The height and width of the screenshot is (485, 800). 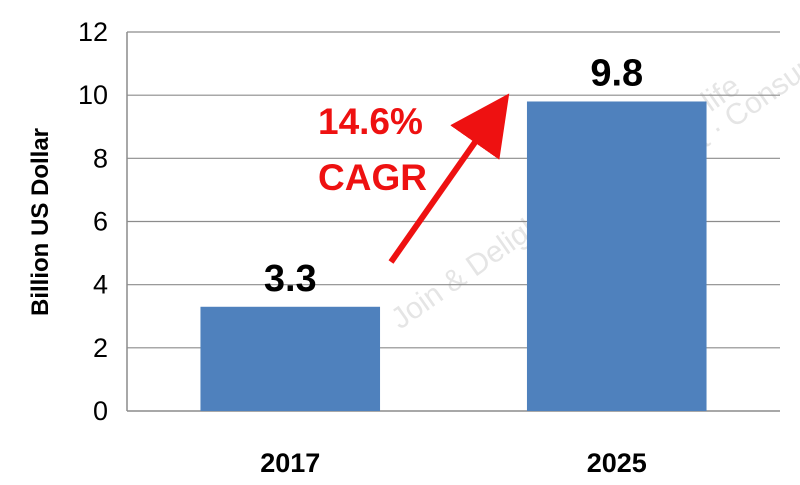 What do you see at coordinates (100, 348) in the screenshot?
I see `y-tick-label: 2` at bounding box center [100, 348].